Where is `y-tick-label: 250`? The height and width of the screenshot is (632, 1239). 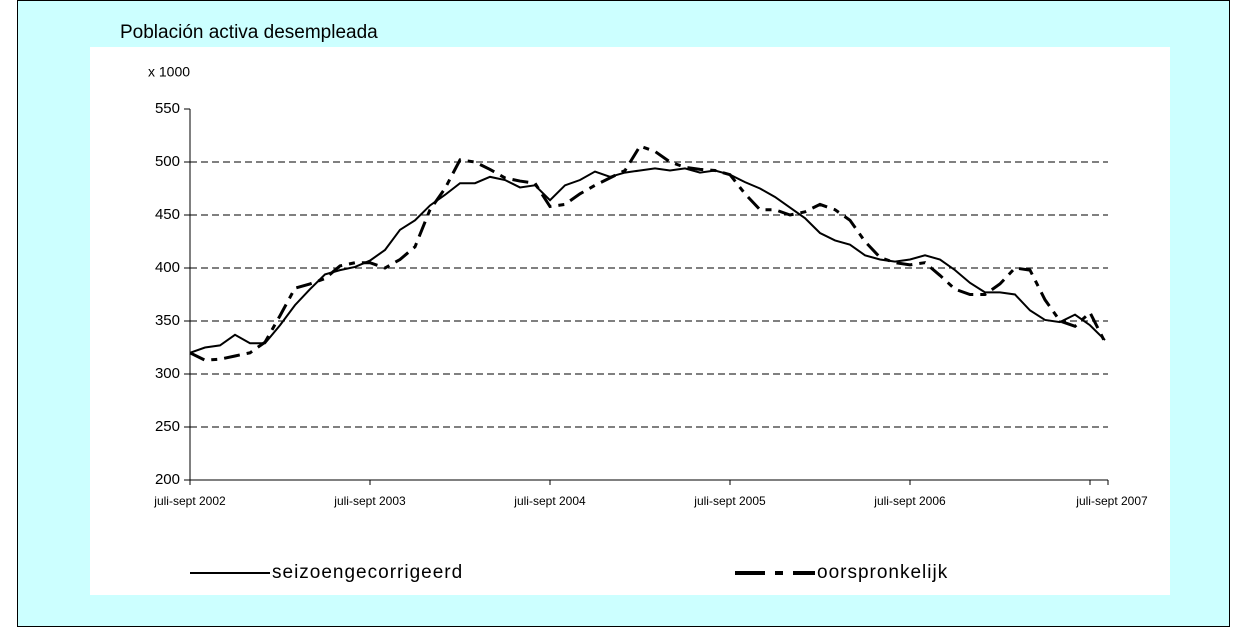 y-tick-label: 250 is located at coordinates (167, 426).